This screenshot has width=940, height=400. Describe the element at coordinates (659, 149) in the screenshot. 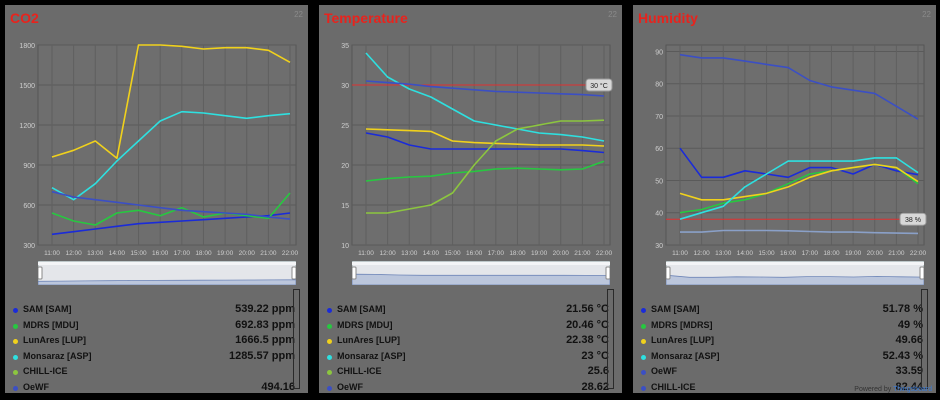

I see `y-tick-label: 60` at that location.